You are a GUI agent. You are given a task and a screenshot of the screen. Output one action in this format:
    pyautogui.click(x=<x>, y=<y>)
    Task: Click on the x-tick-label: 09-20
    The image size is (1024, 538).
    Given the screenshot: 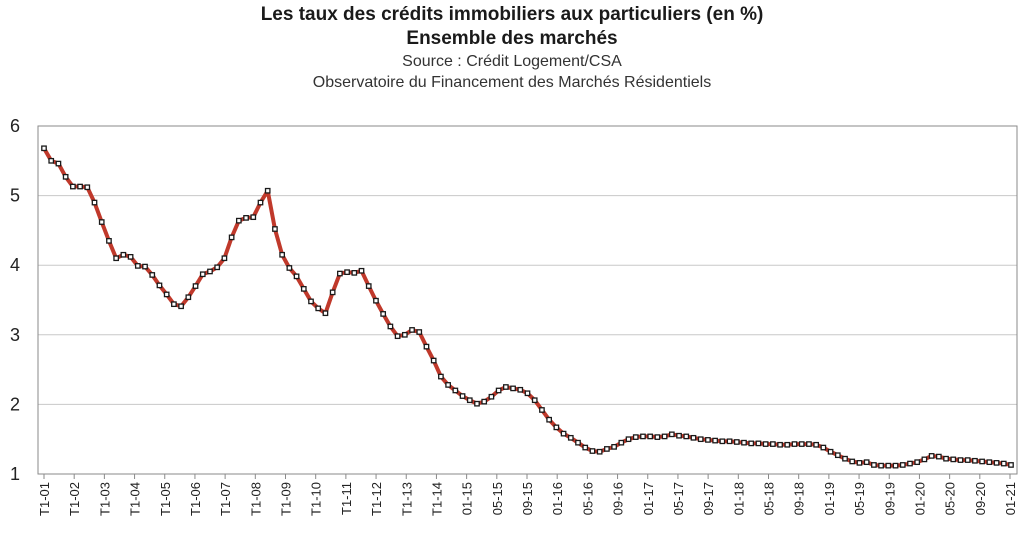 What is the action you would take?
    pyautogui.click(x=980, y=498)
    